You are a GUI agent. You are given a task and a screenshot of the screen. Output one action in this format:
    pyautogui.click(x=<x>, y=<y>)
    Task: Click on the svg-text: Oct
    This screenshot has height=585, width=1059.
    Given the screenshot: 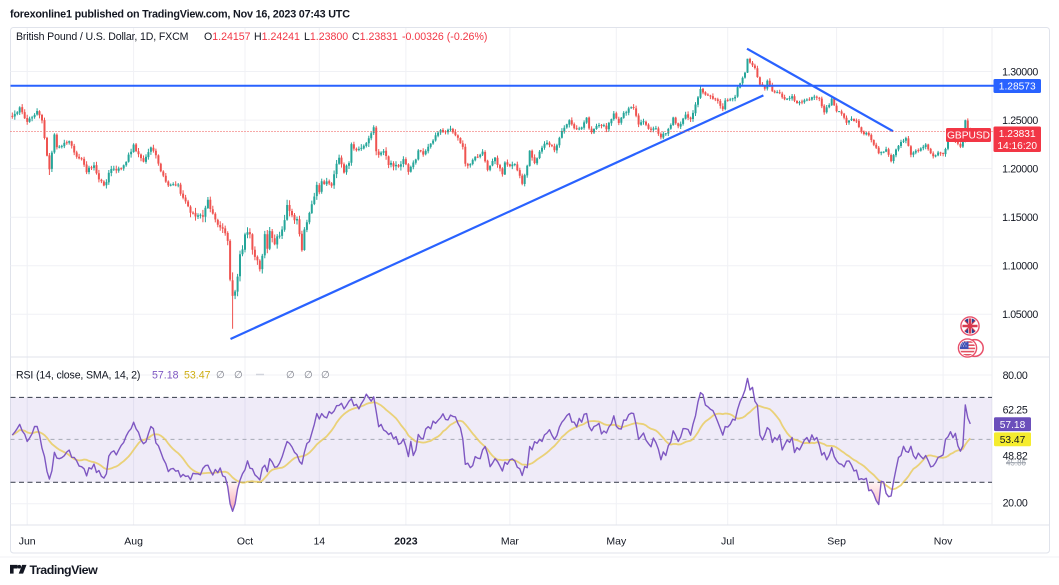 What is the action you would take?
    pyautogui.click(x=245, y=542)
    